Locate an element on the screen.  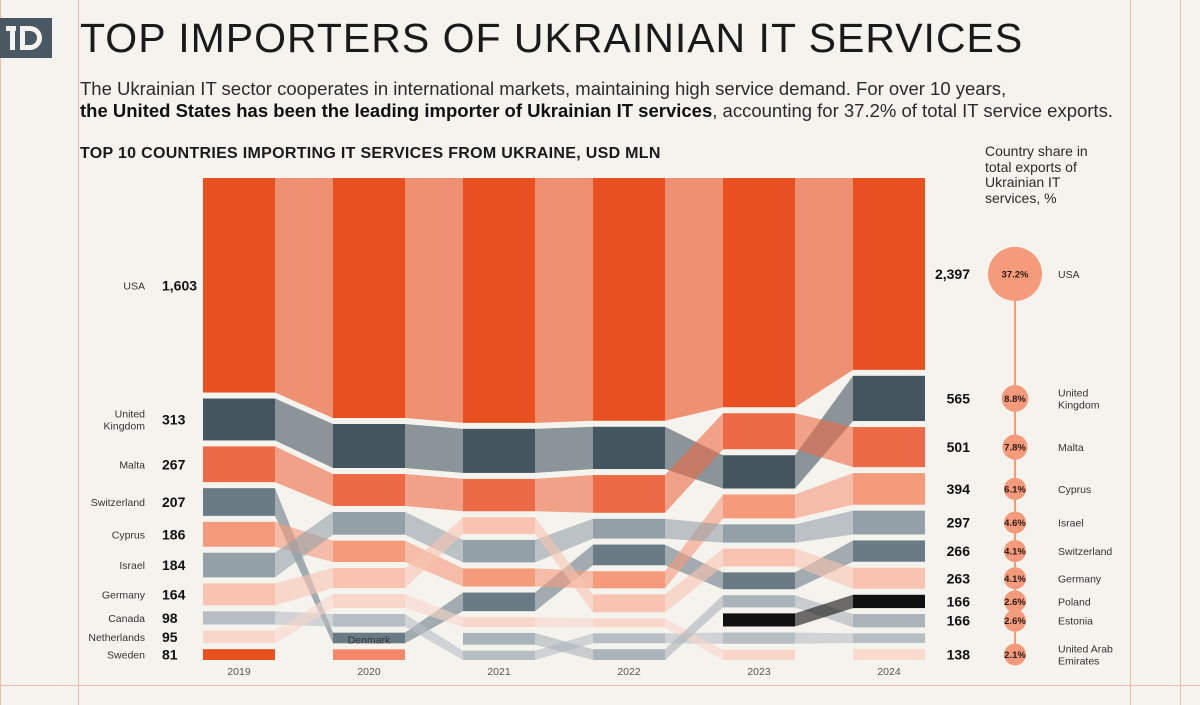
bar-netherlands-2019 is located at coordinates (239, 637).